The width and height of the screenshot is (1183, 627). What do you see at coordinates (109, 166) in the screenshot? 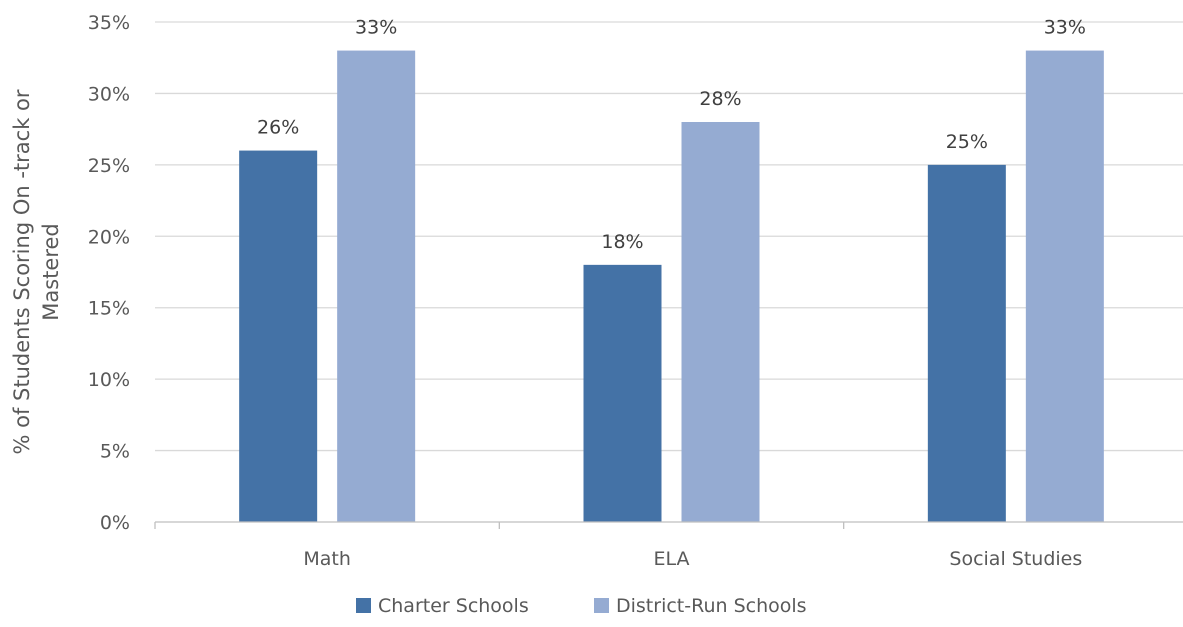
I see `y-tick-label: 25%` at bounding box center [109, 166].